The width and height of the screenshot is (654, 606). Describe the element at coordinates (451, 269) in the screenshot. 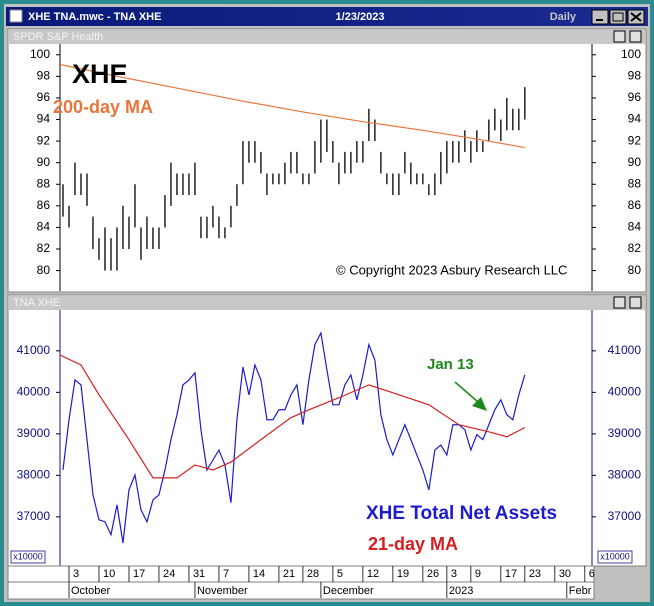

I see `copyright: © Copyright 2023 Asbury Research LLC` at that location.